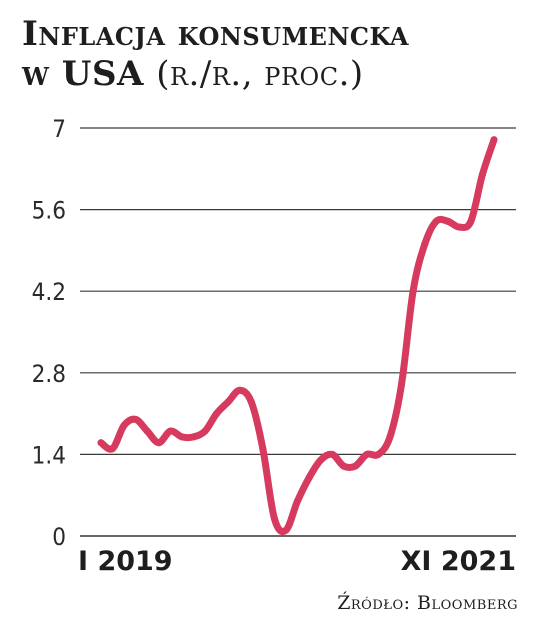 The image size is (536, 641). I want to click on source-note: Źródło: Bloomberg, so click(427, 603).